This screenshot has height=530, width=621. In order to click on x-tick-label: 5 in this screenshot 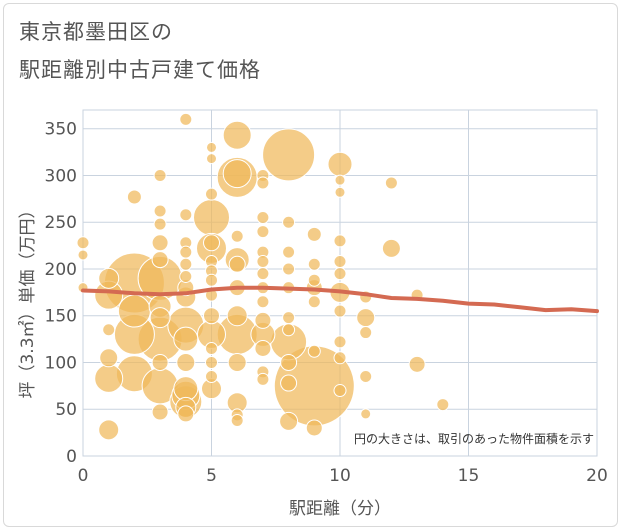, I will do `click(211, 476)`.